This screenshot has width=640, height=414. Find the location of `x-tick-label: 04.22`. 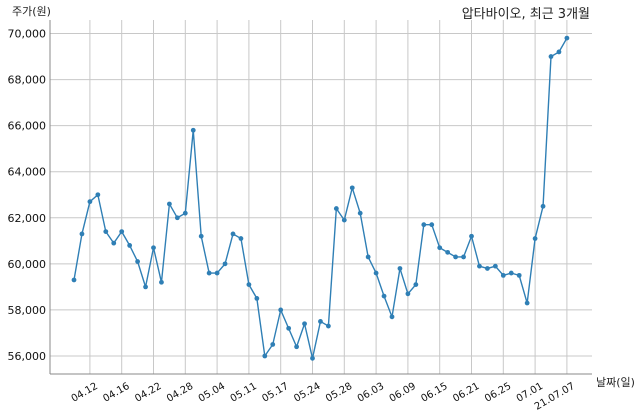

x-tick-label: 04.22 is located at coordinates (148, 393).